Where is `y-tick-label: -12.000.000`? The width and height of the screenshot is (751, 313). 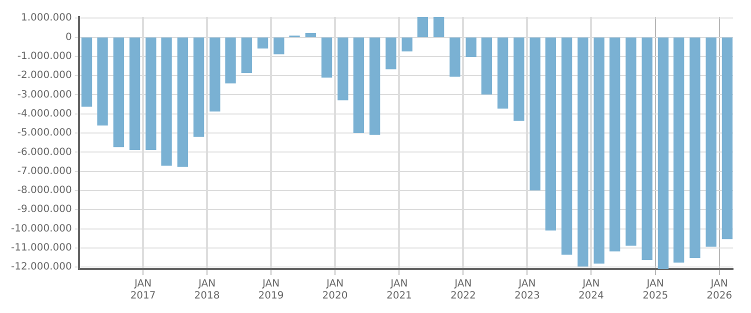
y-tick-label: -12.000.000 is located at coordinates (41, 267).